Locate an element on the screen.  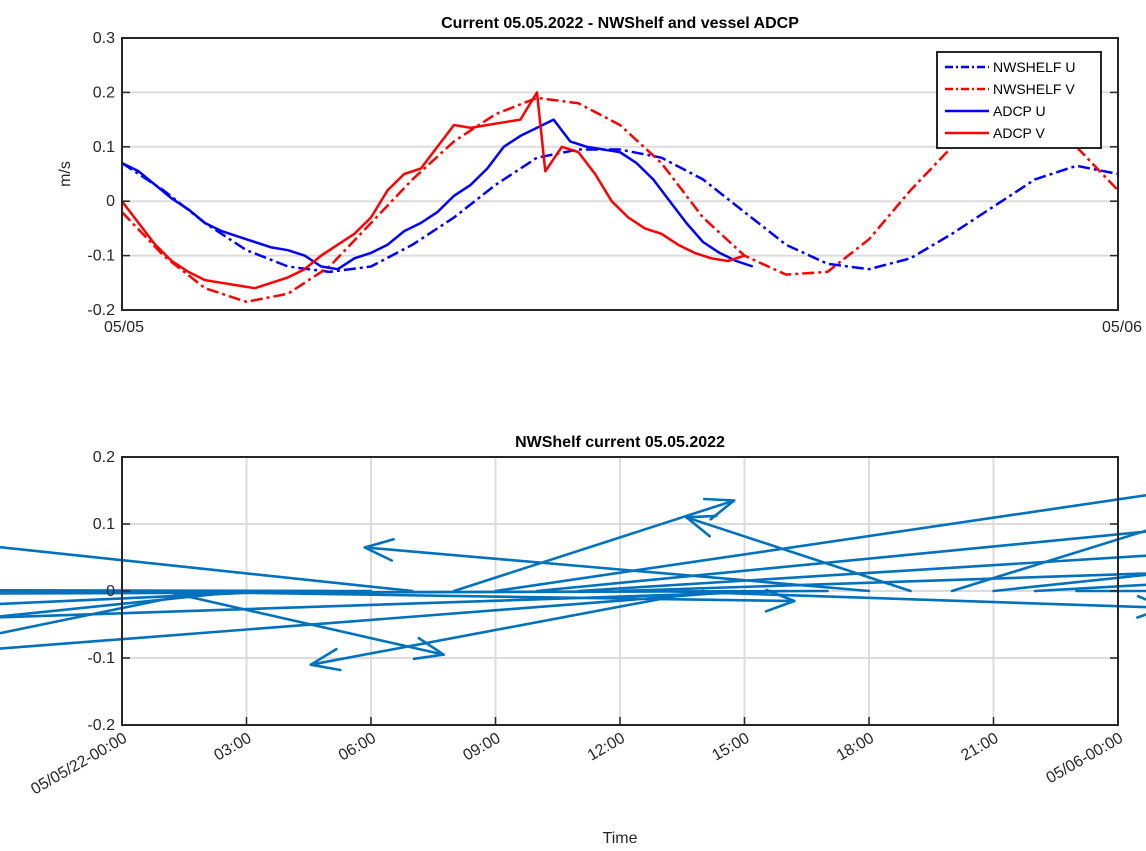
legend-label: NWSHELF U is located at coordinates (1034, 67).